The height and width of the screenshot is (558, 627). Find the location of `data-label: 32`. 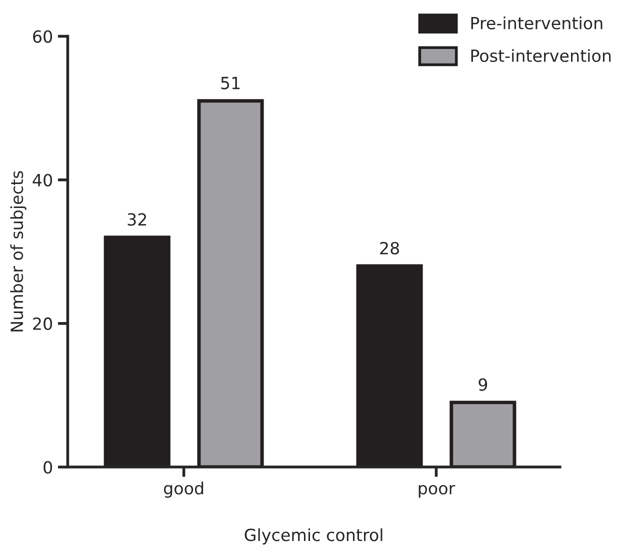

data-label: 32 is located at coordinates (137, 219).